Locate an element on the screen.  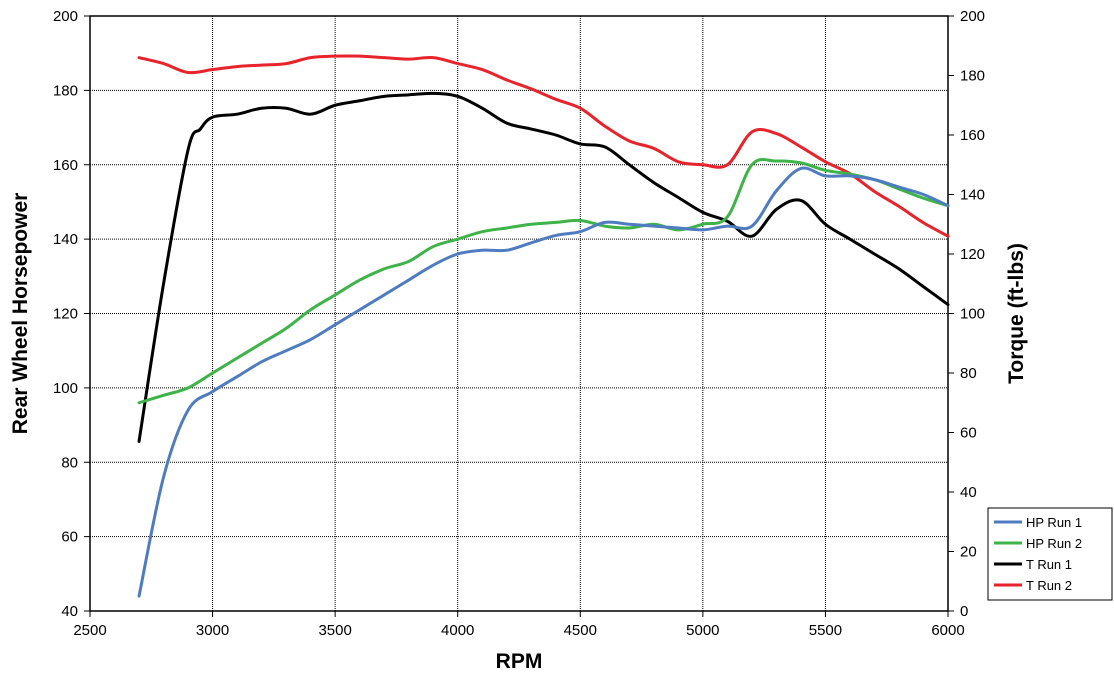
legend-label: T Run 1 is located at coordinates (1049, 564).